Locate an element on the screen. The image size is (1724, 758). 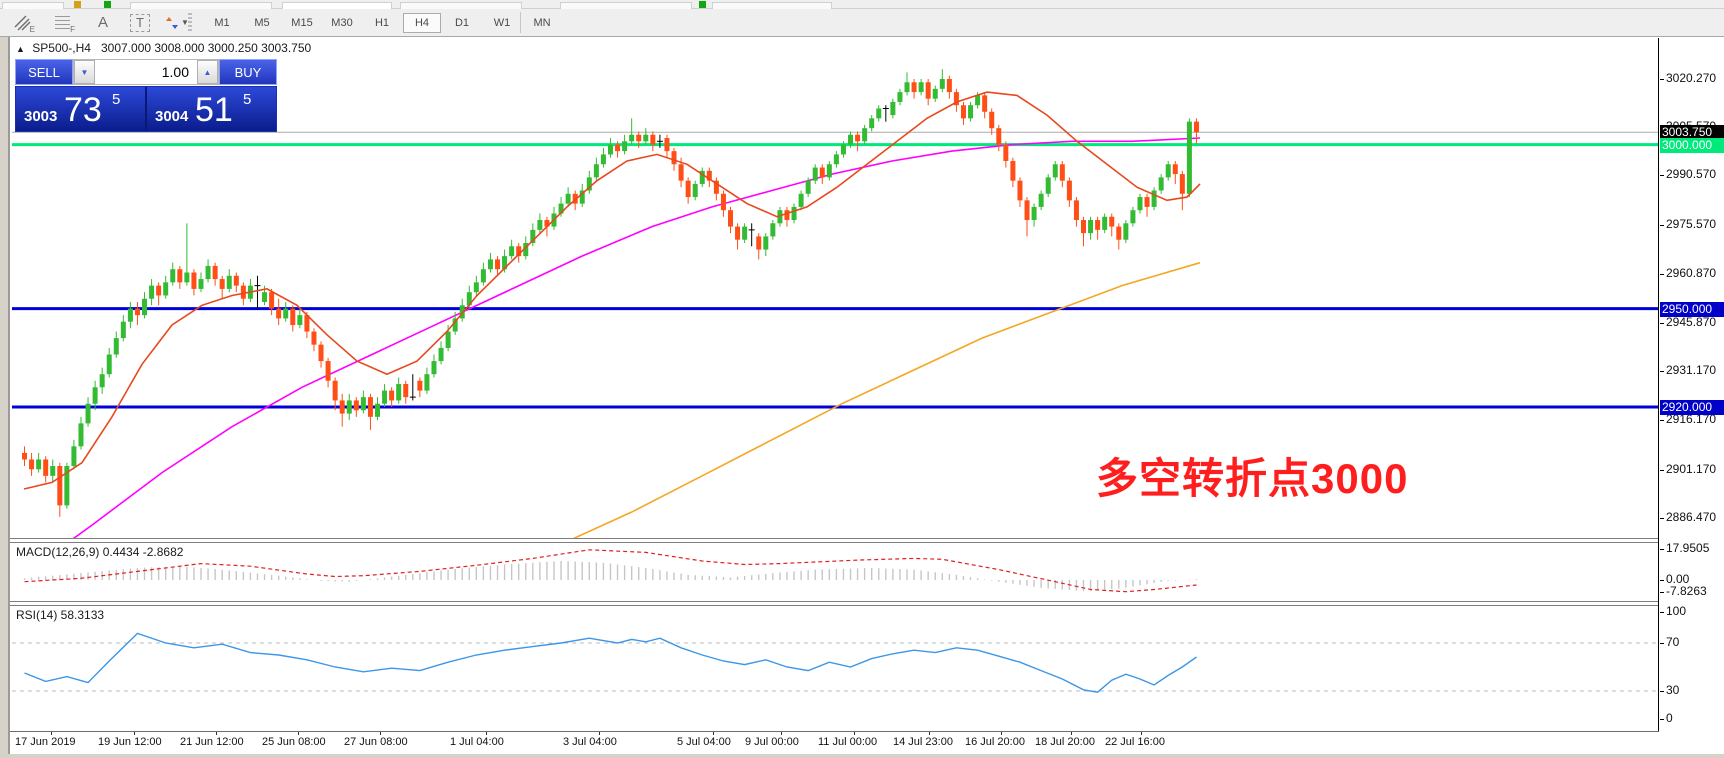
rsi-label: RSI(14) 58.3133 is located at coordinates (60, 615).